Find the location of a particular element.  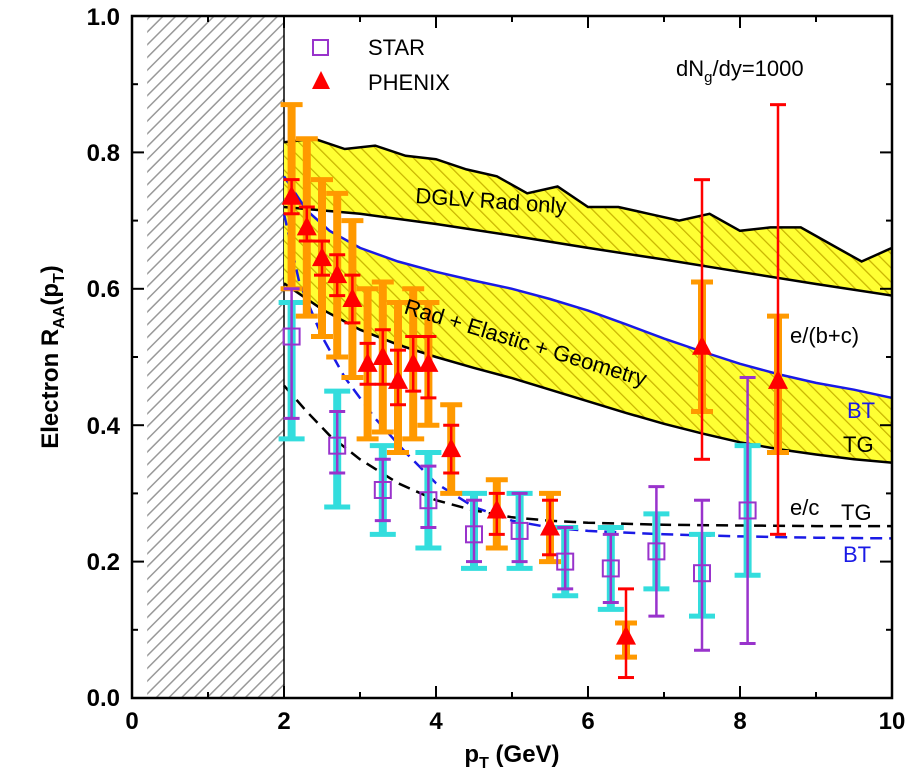

tg-lower-label: TG is located at coordinates (856, 512).